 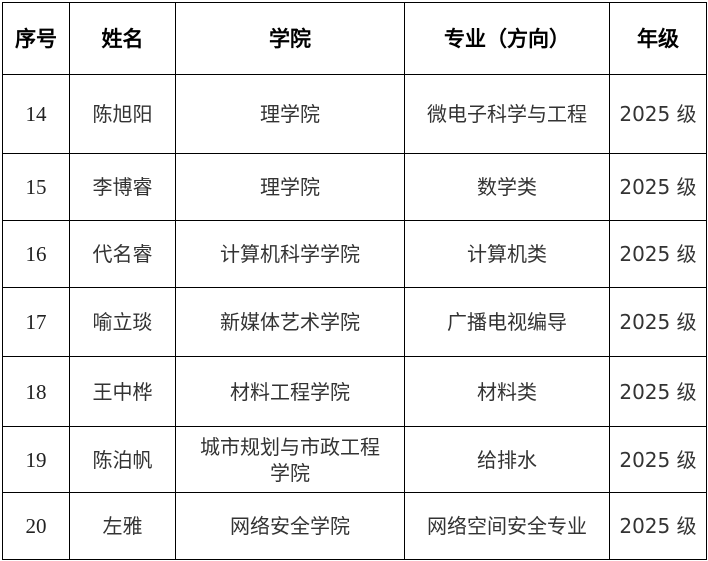 I want to click on cell-name: 陈旭阳, so click(x=122, y=114).